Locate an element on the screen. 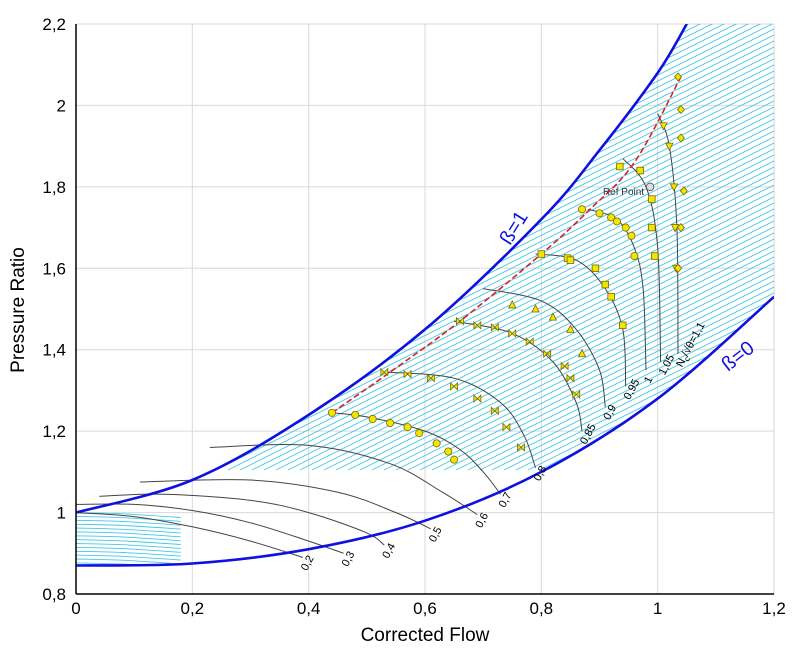  y-tick-label: 1 is located at coordinates (61, 513).